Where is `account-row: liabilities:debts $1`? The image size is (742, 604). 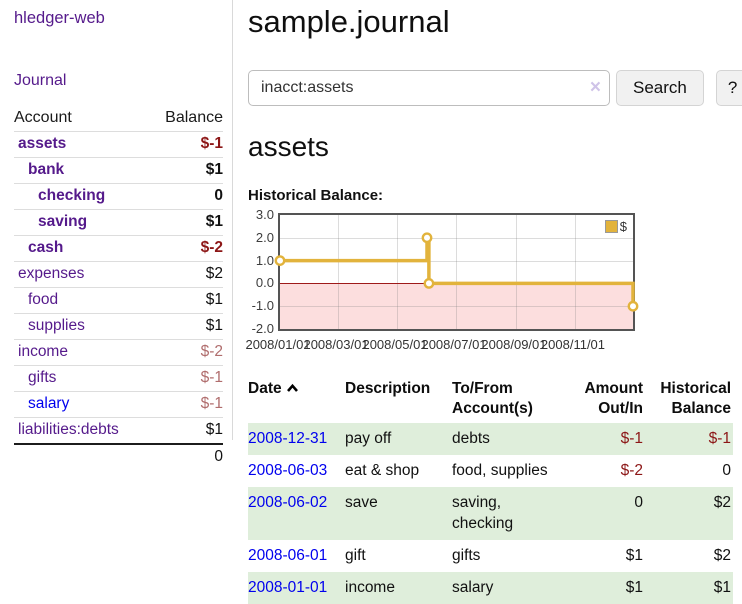 account-row: liabilities:debts $1 is located at coordinates (118, 430).